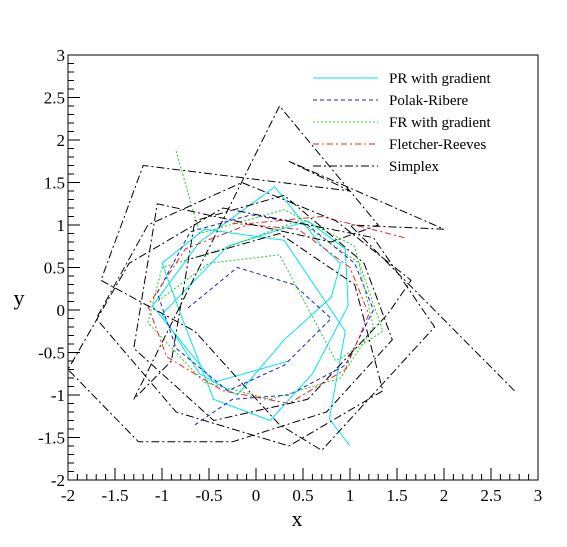  Describe the element at coordinates (302, 495) in the screenshot. I see `x-tick-label: 0.5` at that location.